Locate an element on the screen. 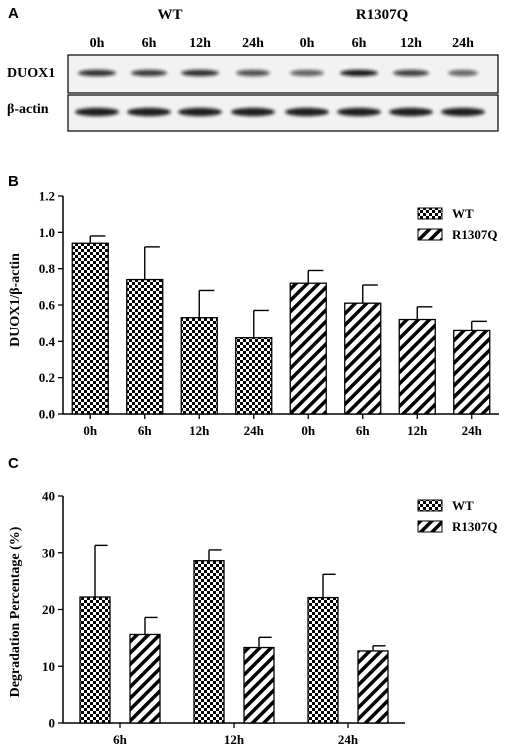 This screenshot has height=751, width=512. chart-b-legend: WT R1307Q is located at coordinates (457, 224).